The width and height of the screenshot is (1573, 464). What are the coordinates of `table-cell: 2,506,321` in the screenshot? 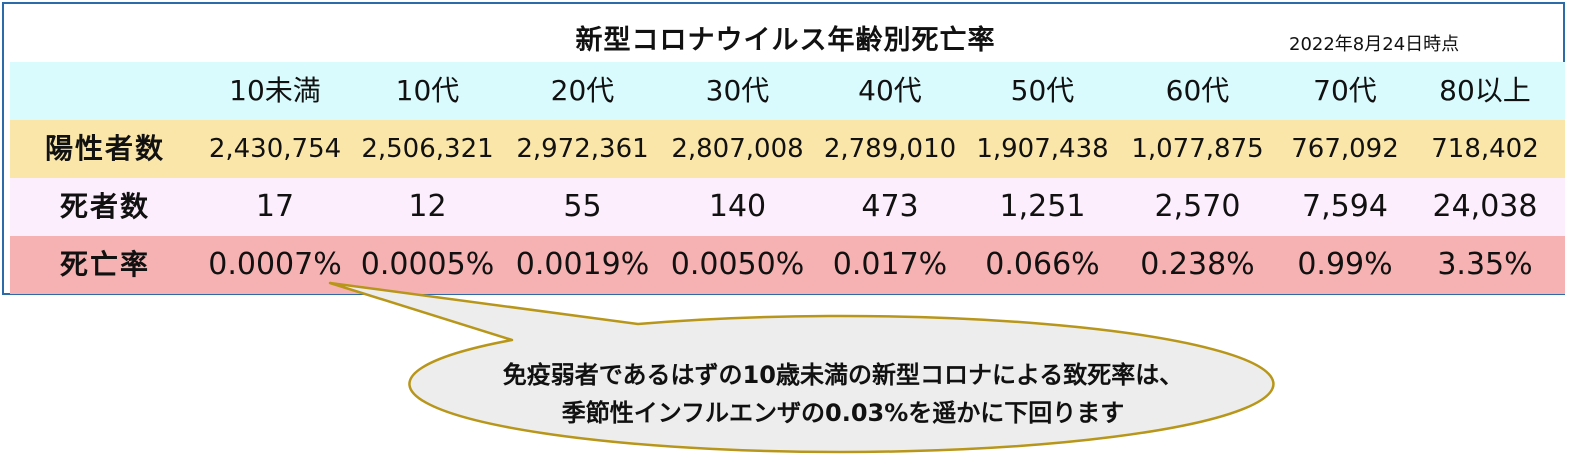 It's located at (427, 149).